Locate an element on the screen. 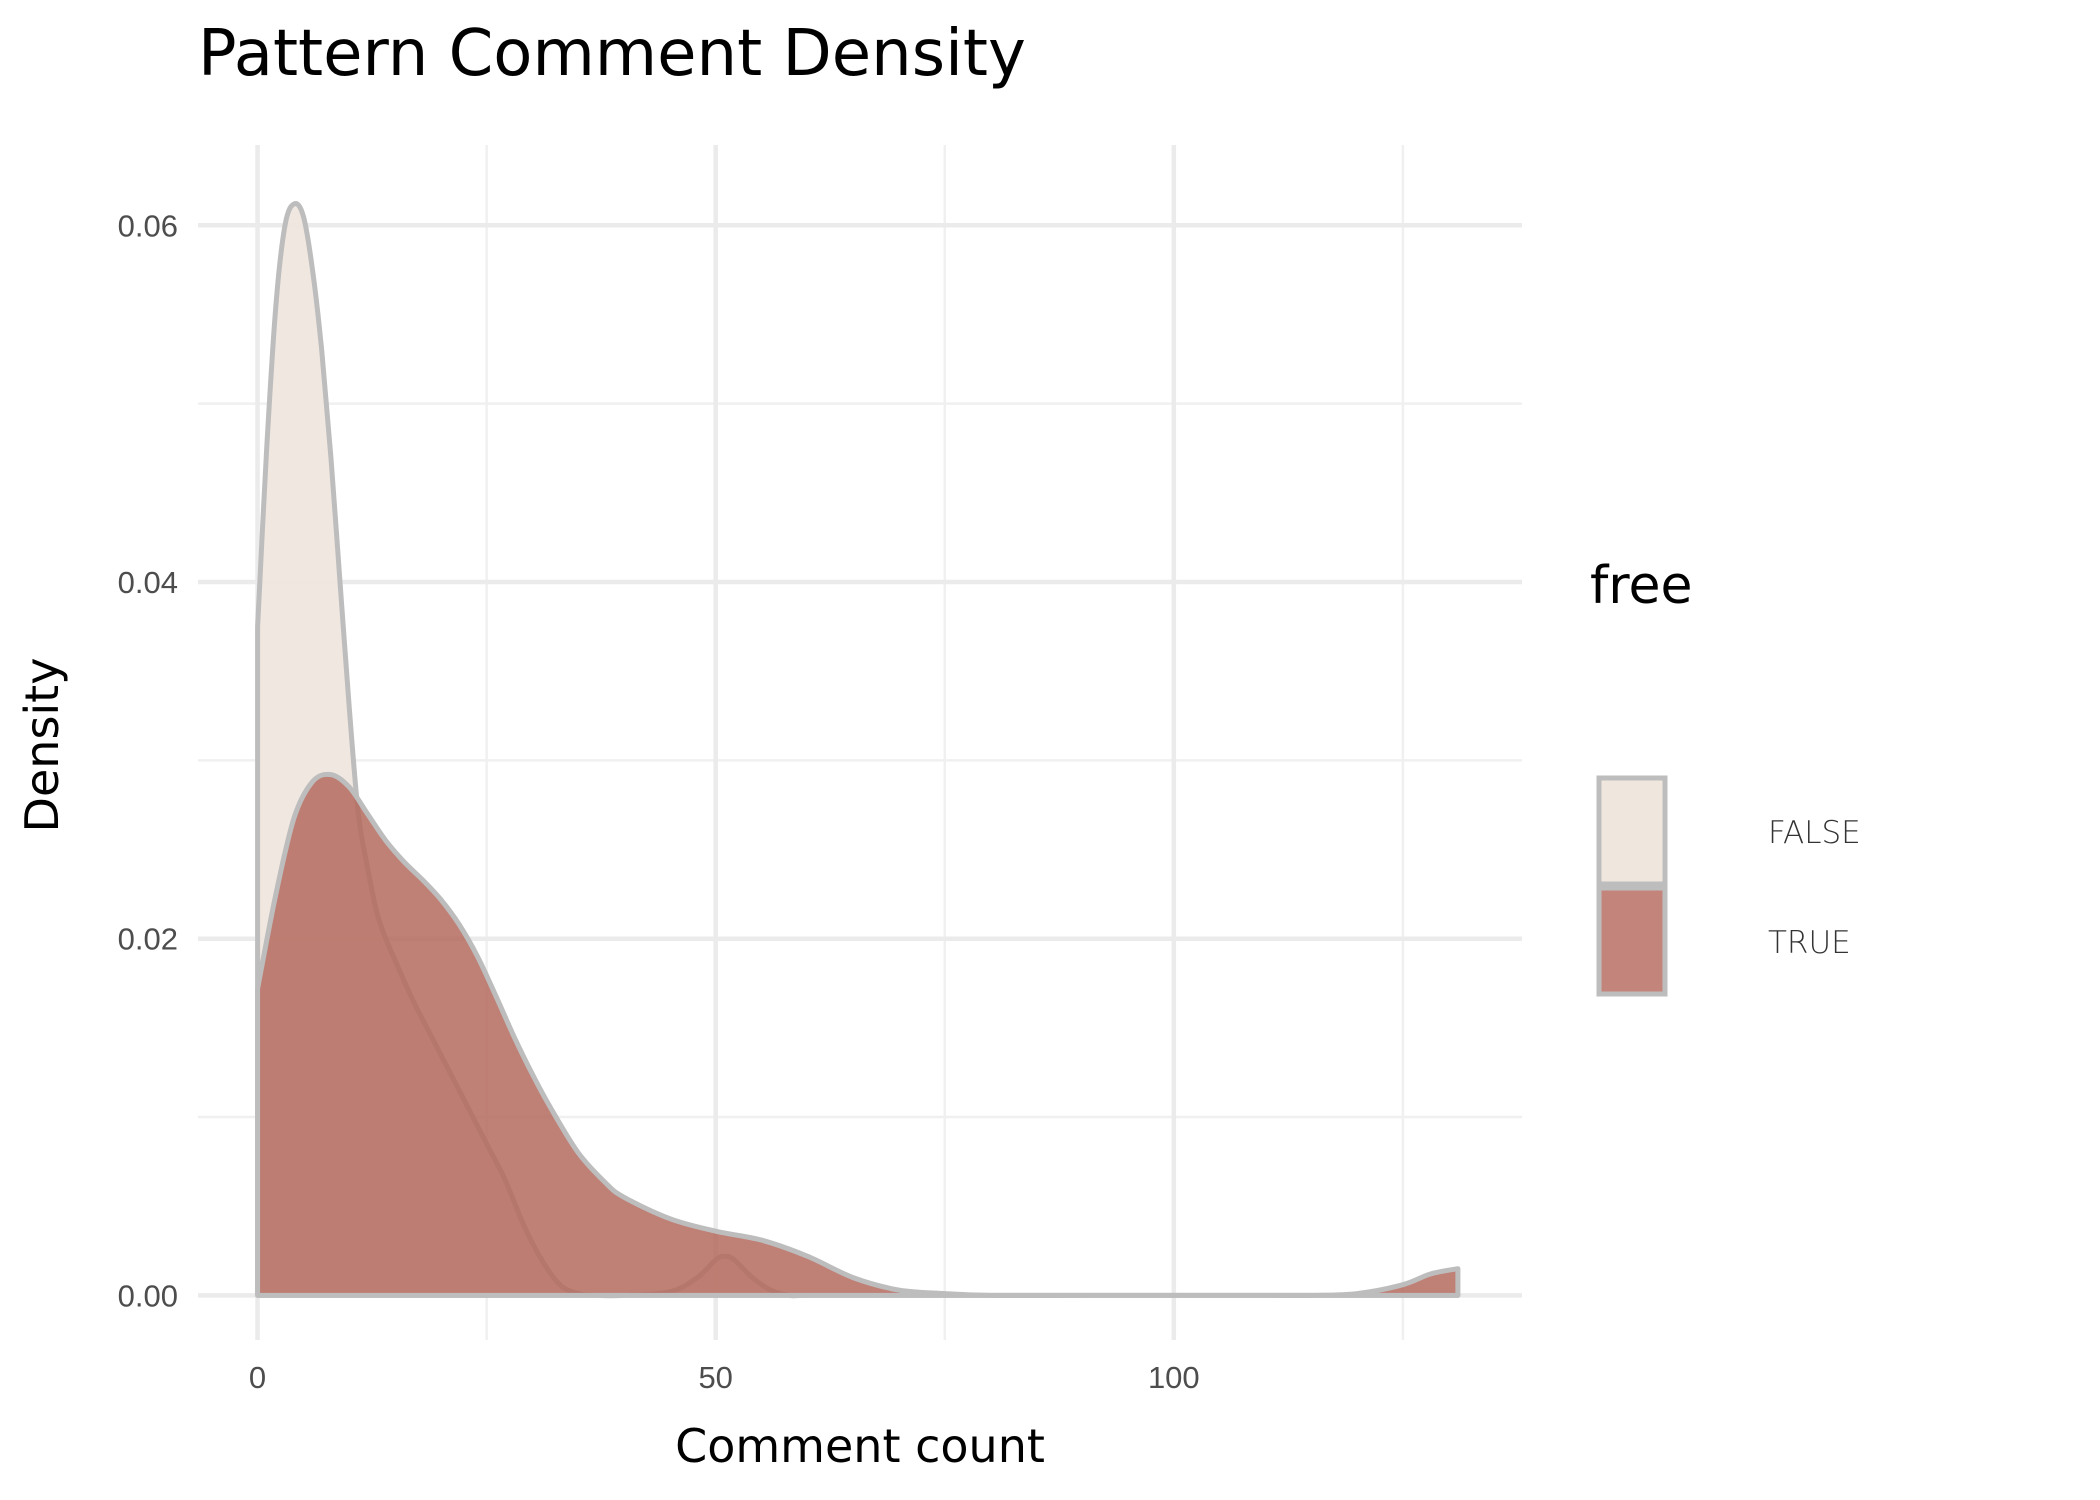 This screenshot has height=1500, width=2100. y-axis-ticks: 0.00 0.02 0.04 0.06 is located at coordinates (148, 760).